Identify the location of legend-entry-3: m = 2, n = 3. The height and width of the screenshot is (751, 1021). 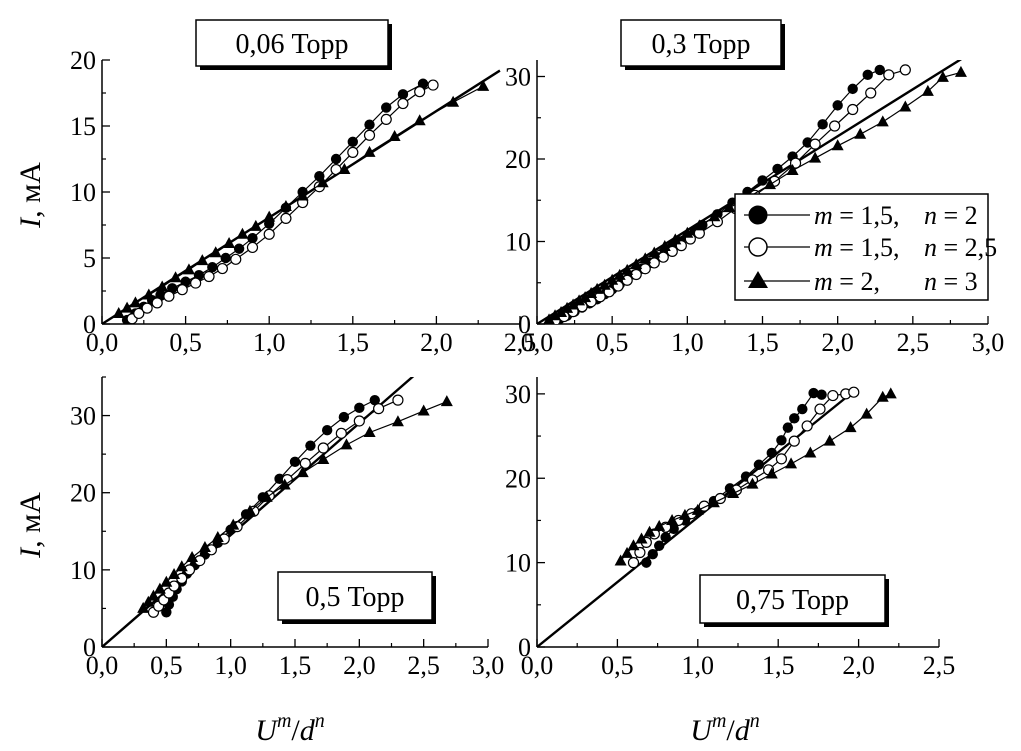
(861, 281).